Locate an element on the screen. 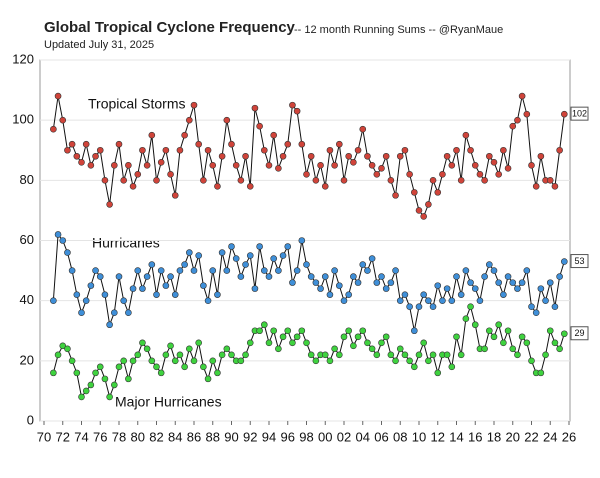  x-tick-label: 02 is located at coordinates (344, 436).